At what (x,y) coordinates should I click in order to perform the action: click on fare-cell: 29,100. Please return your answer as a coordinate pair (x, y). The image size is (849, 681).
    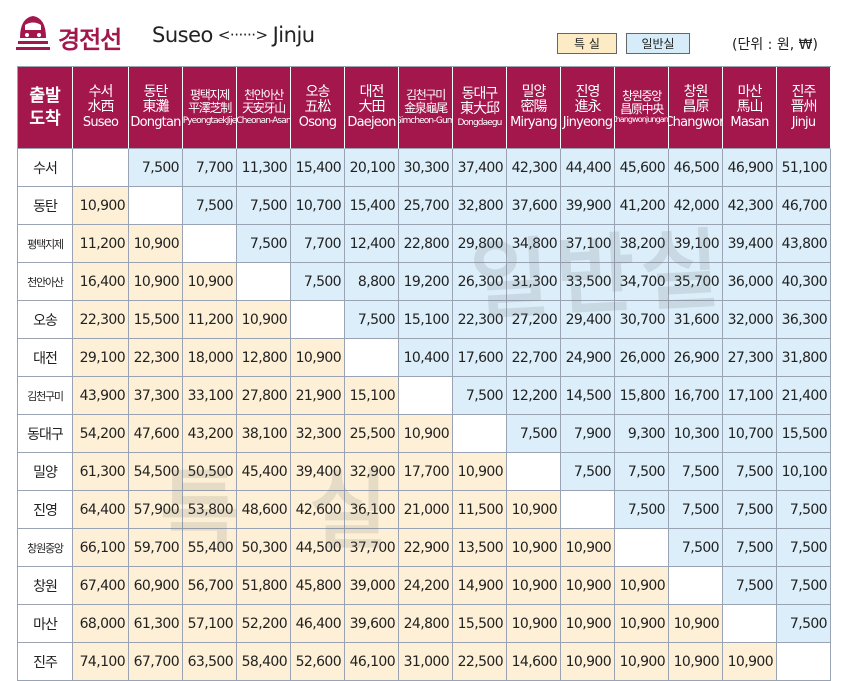
    Looking at the image, I should click on (101, 358).